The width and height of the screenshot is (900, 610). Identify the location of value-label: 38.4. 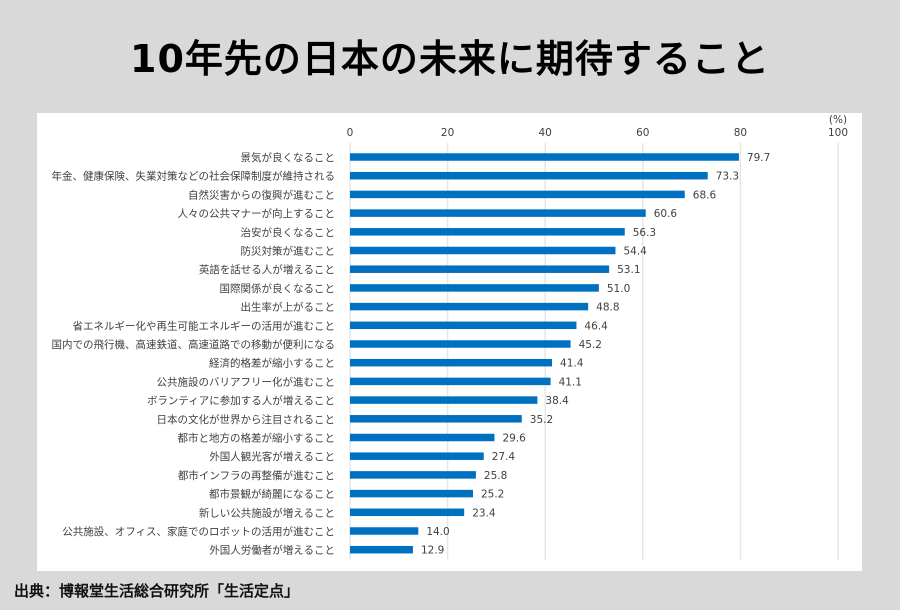
(557, 401).